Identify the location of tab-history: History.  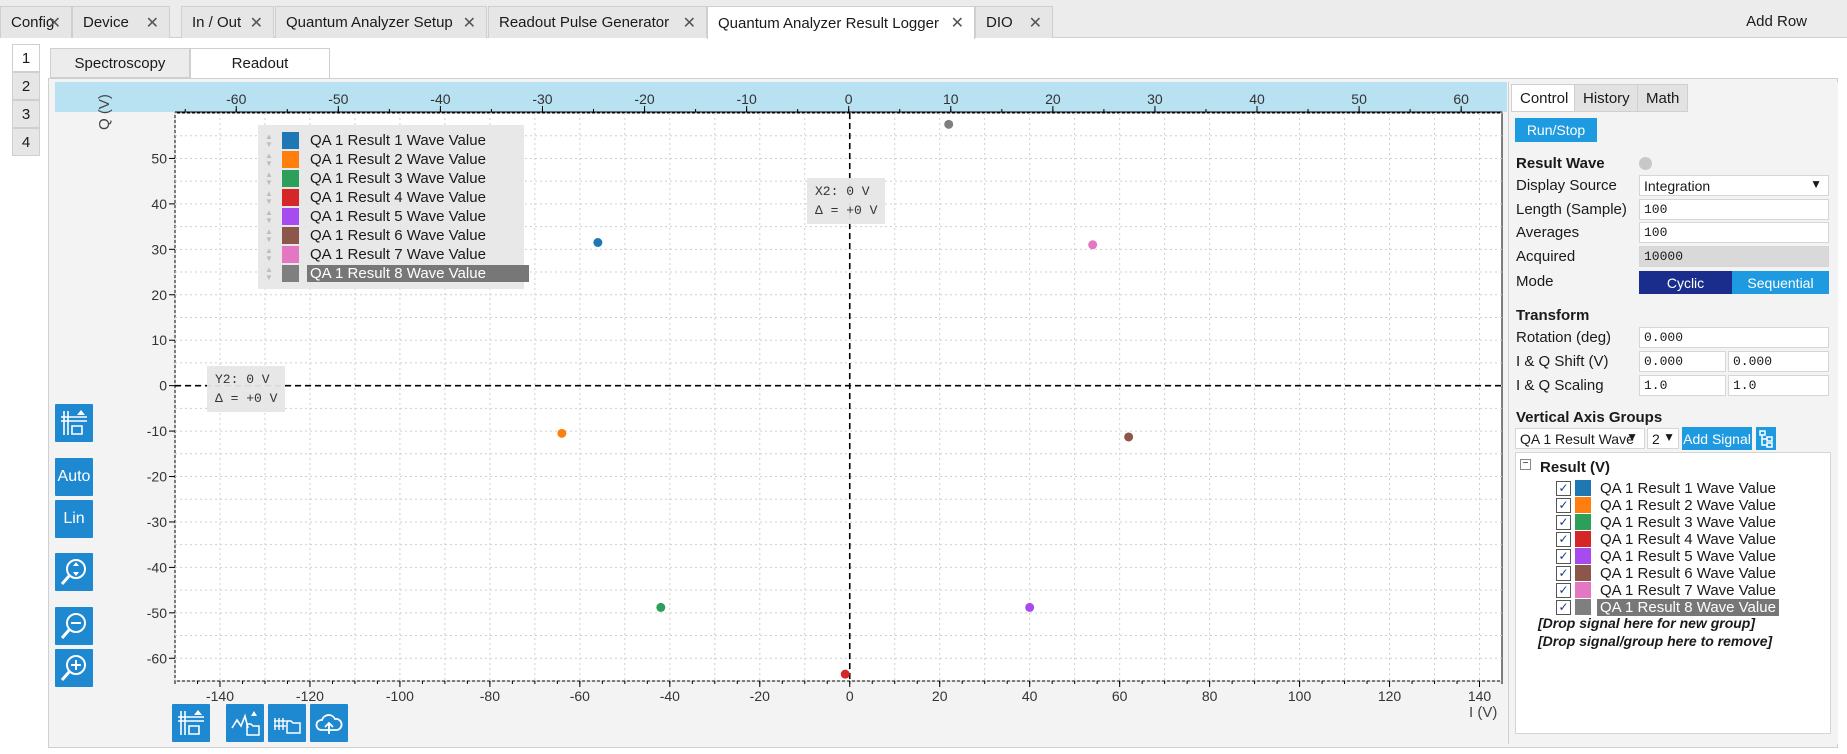
(1606, 98).